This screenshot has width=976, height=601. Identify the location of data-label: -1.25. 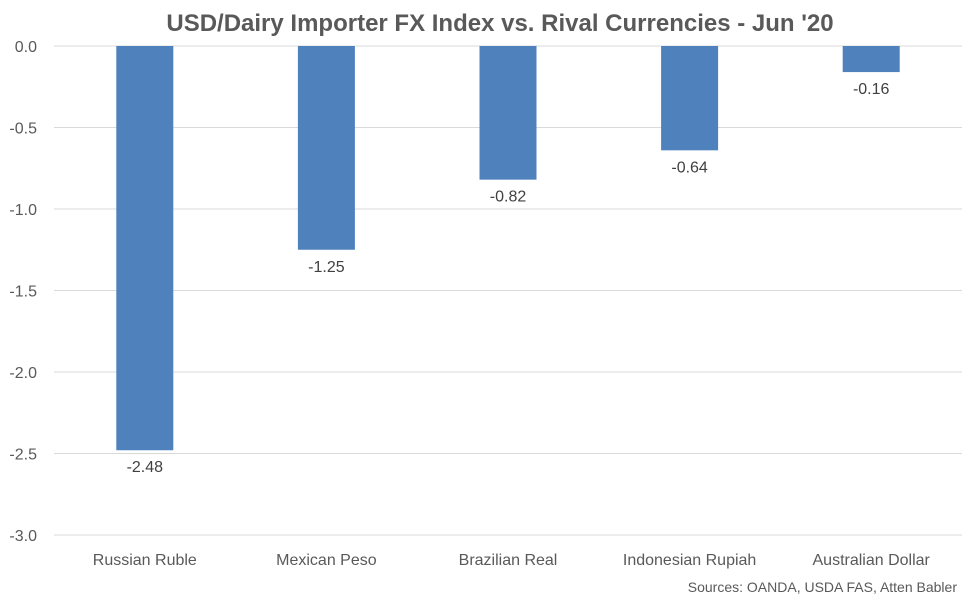
(326, 267).